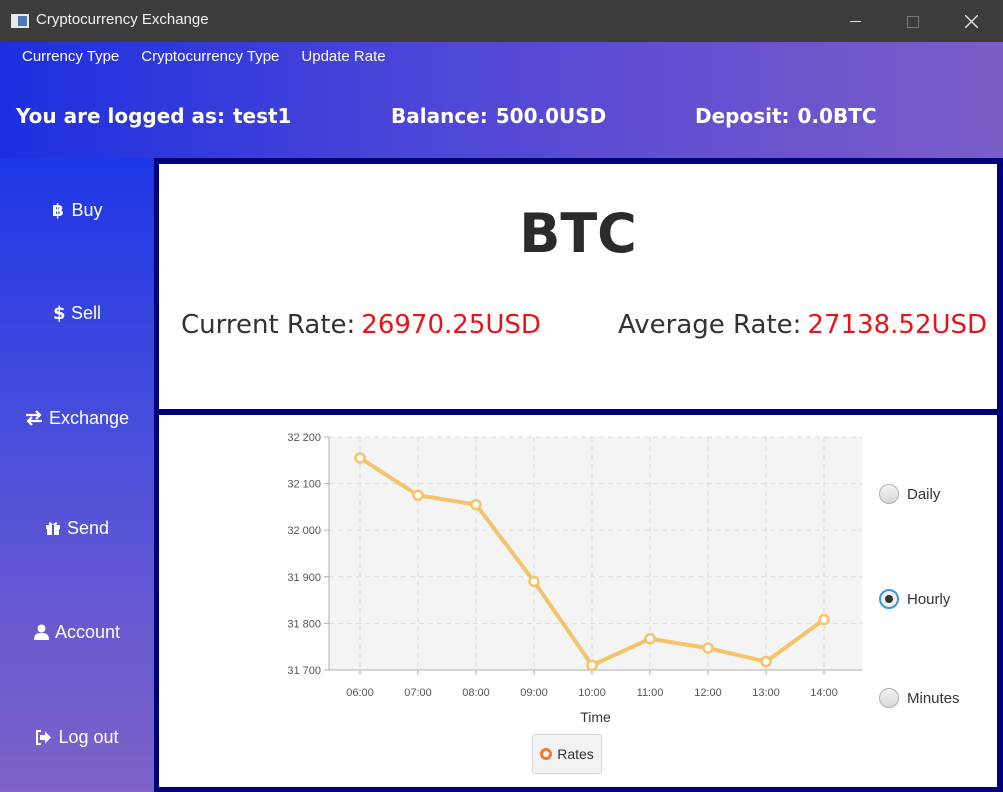 The width and height of the screenshot is (1003, 792). I want to click on app-icon, so click(20, 21).